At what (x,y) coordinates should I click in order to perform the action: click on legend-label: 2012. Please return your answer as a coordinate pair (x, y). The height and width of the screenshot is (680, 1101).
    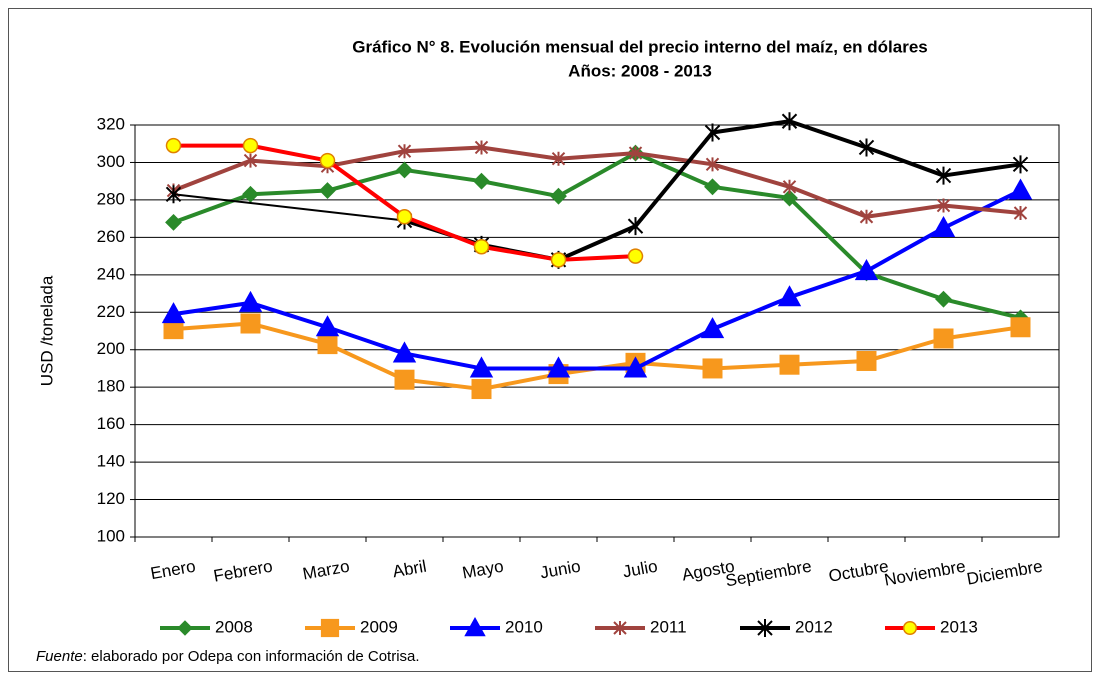
    Looking at the image, I should click on (814, 626).